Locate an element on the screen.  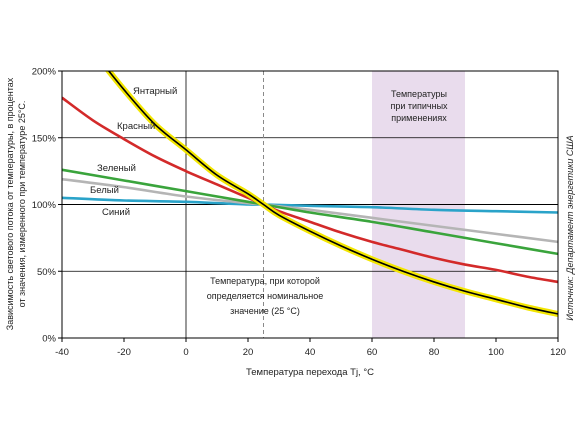
series-label-blue: Синий is located at coordinates (116, 212).